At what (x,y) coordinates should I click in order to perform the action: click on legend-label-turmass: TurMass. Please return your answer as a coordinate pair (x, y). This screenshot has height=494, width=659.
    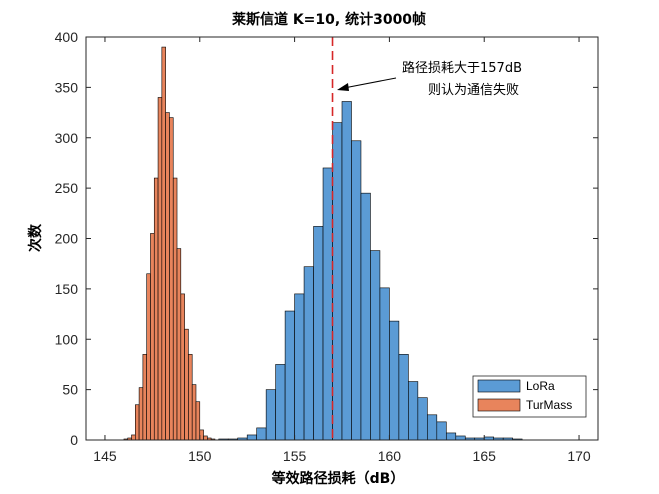
    Looking at the image, I should click on (549, 405).